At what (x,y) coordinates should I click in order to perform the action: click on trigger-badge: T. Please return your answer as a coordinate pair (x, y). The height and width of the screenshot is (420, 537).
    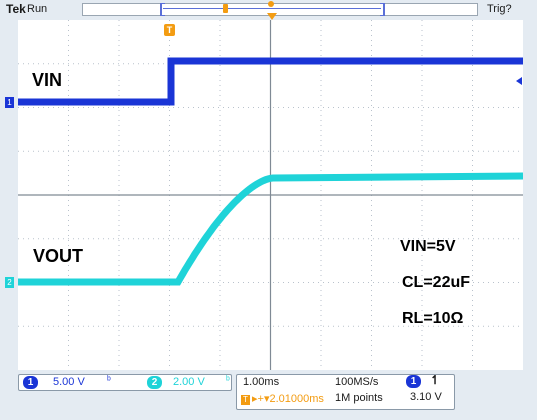
    Looking at the image, I should click on (245, 400).